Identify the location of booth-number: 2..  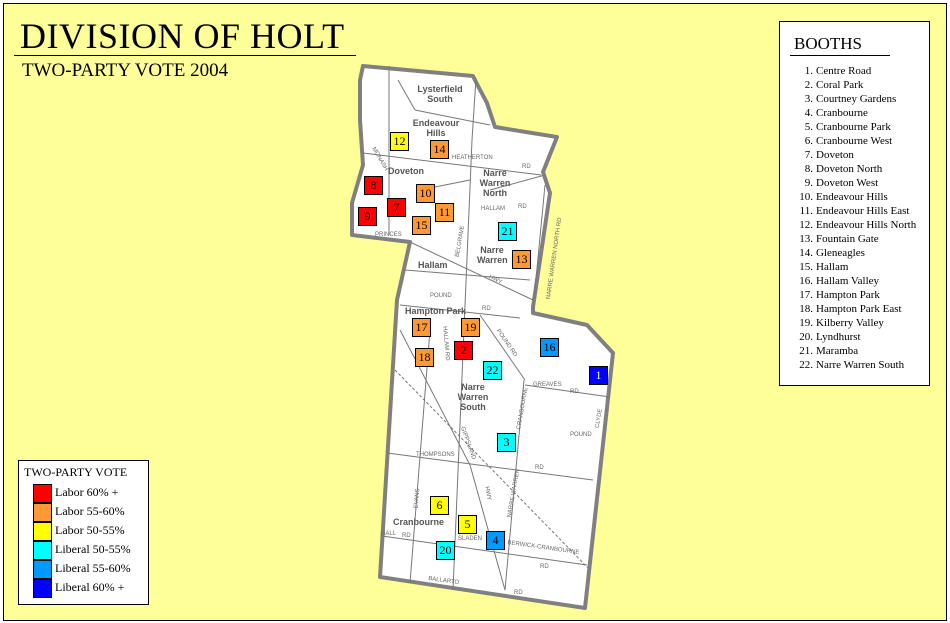
(808, 85).